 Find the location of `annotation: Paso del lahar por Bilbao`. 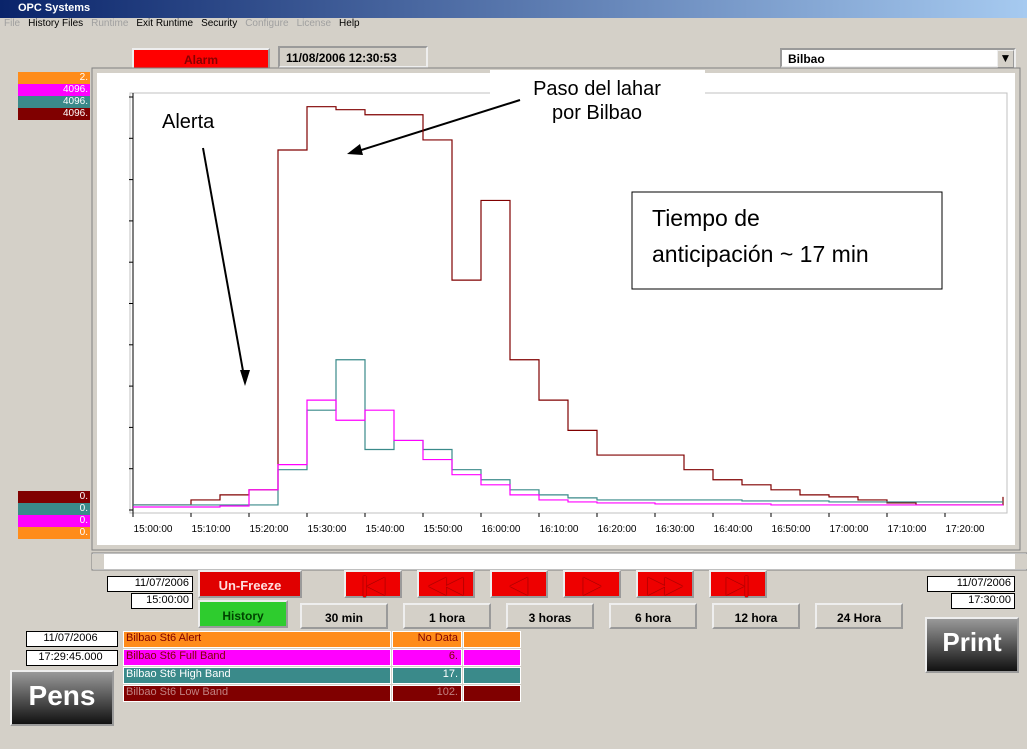

annotation: Paso del lahar por Bilbao is located at coordinates (597, 101).